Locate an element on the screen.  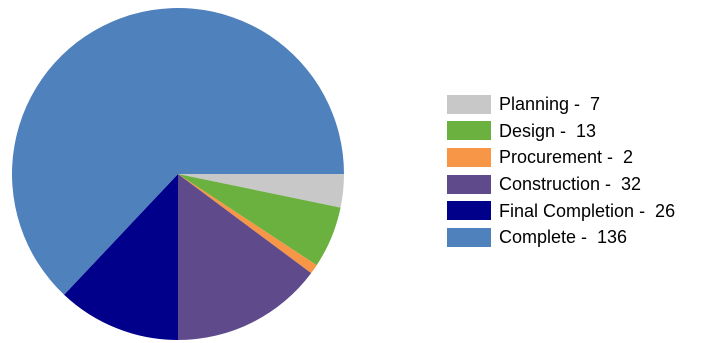
legend-label: Planning - 7 is located at coordinates (550, 104).